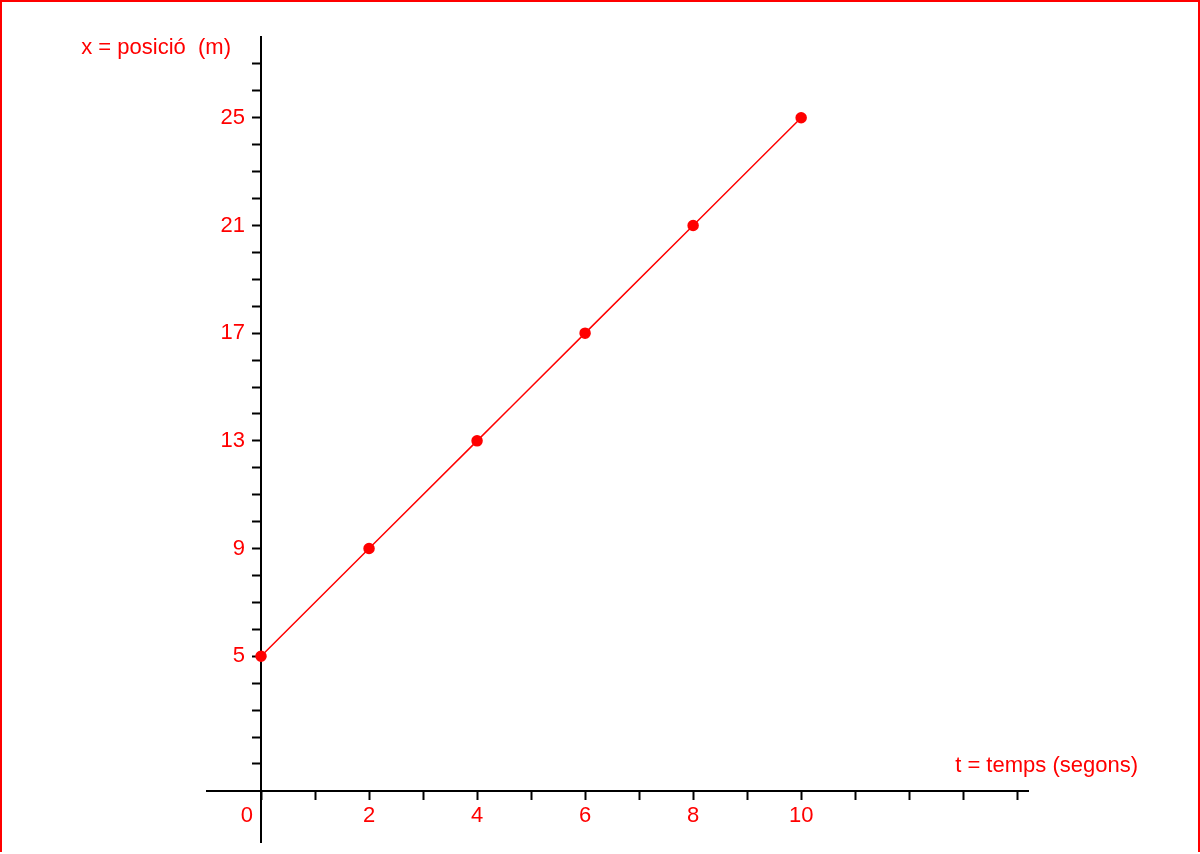 This screenshot has width=1200, height=854. I want to click on y-tick-label: 5, so click(239, 655).